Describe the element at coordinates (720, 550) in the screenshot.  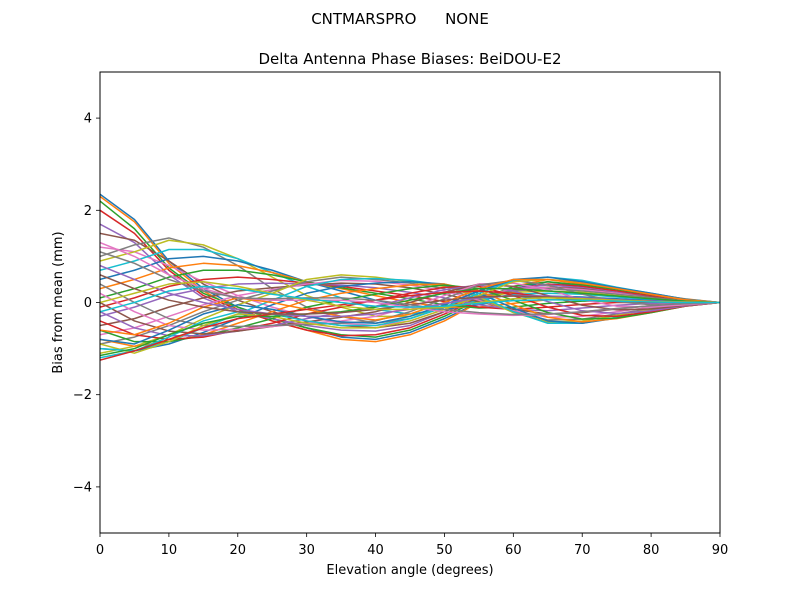
I see `x-tick-label: 90` at that location.